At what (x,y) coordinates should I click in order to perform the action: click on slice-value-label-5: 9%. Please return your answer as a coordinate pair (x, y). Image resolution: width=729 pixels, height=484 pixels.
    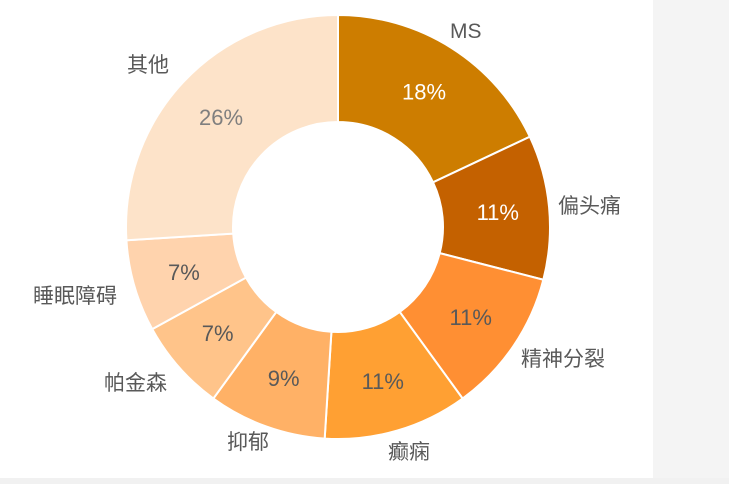
    Looking at the image, I should click on (284, 378).